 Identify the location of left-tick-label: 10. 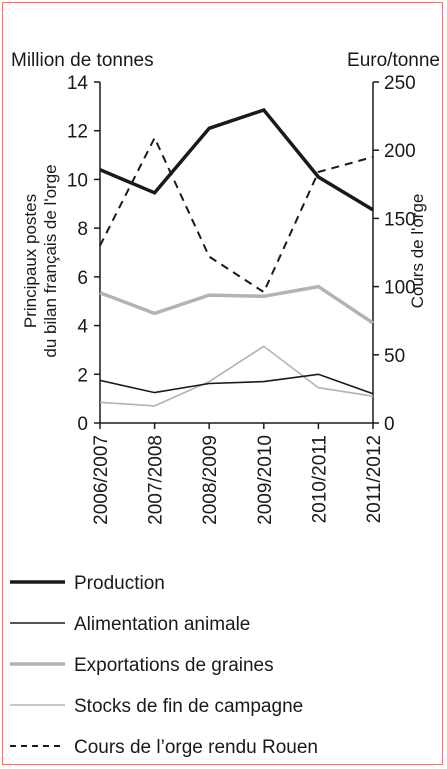
(77, 180).